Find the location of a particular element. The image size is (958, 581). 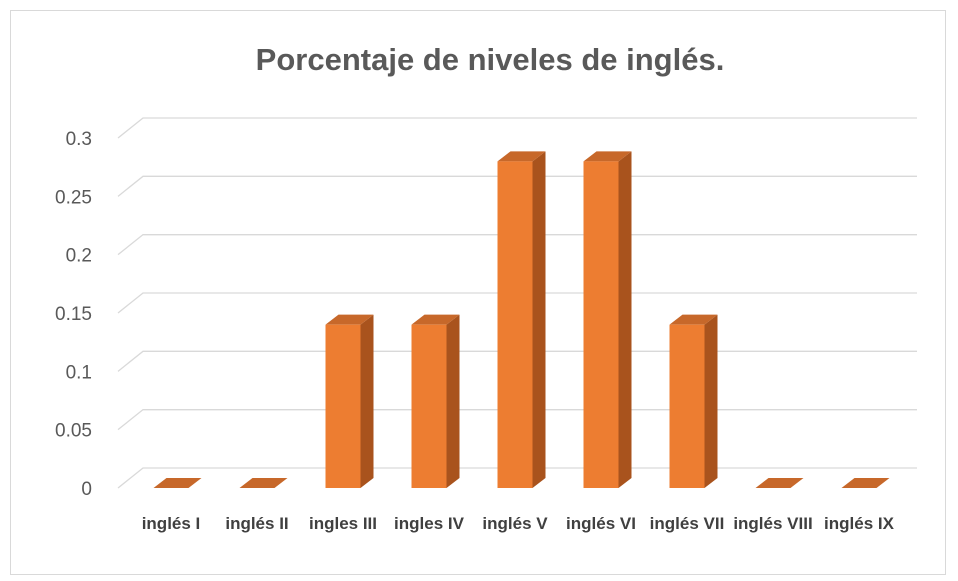

x-tick-label: inglés II is located at coordinates (257, 523).